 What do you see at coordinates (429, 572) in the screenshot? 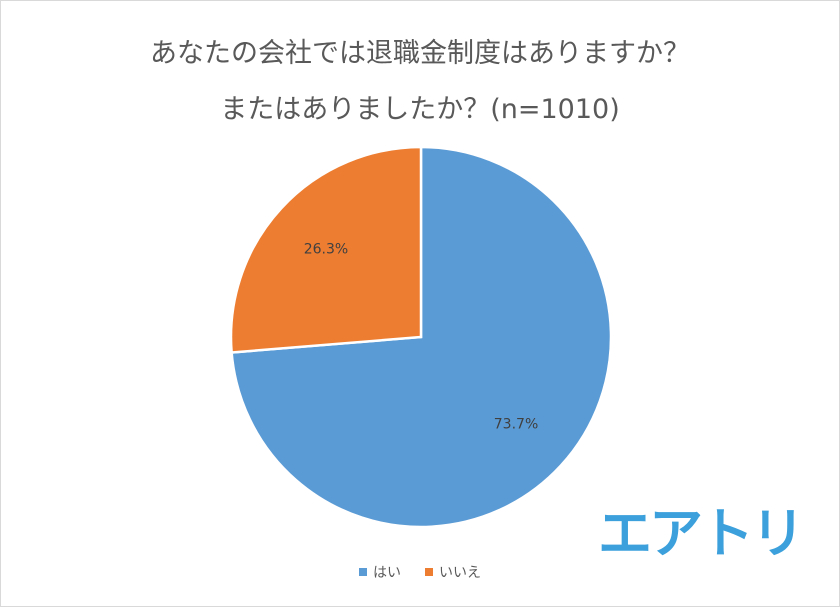
I see `legend-swatch-no` at bounding box center [429, 572].